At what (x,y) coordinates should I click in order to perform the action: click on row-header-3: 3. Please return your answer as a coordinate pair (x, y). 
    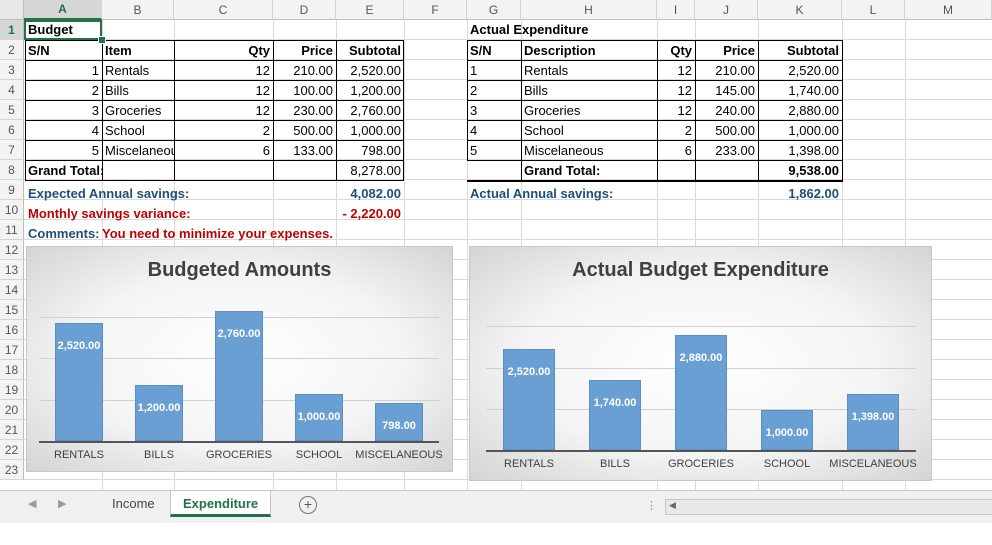
    Looking at the image, I should click on (12, 70).